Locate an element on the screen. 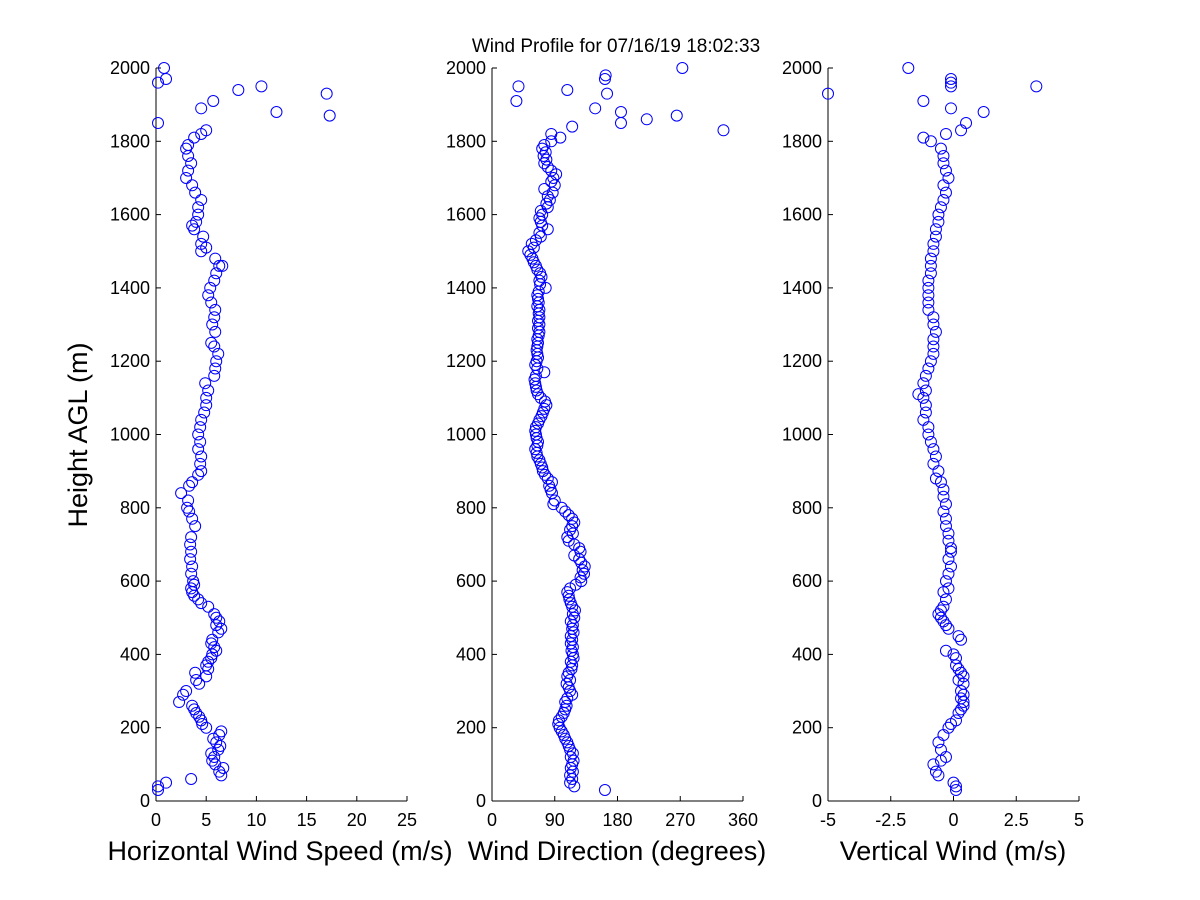 Image resolution: width=1200 pixels, height=900 pixels. x-tick-label-vertical: 5 is located at coordinates (1079, 820).